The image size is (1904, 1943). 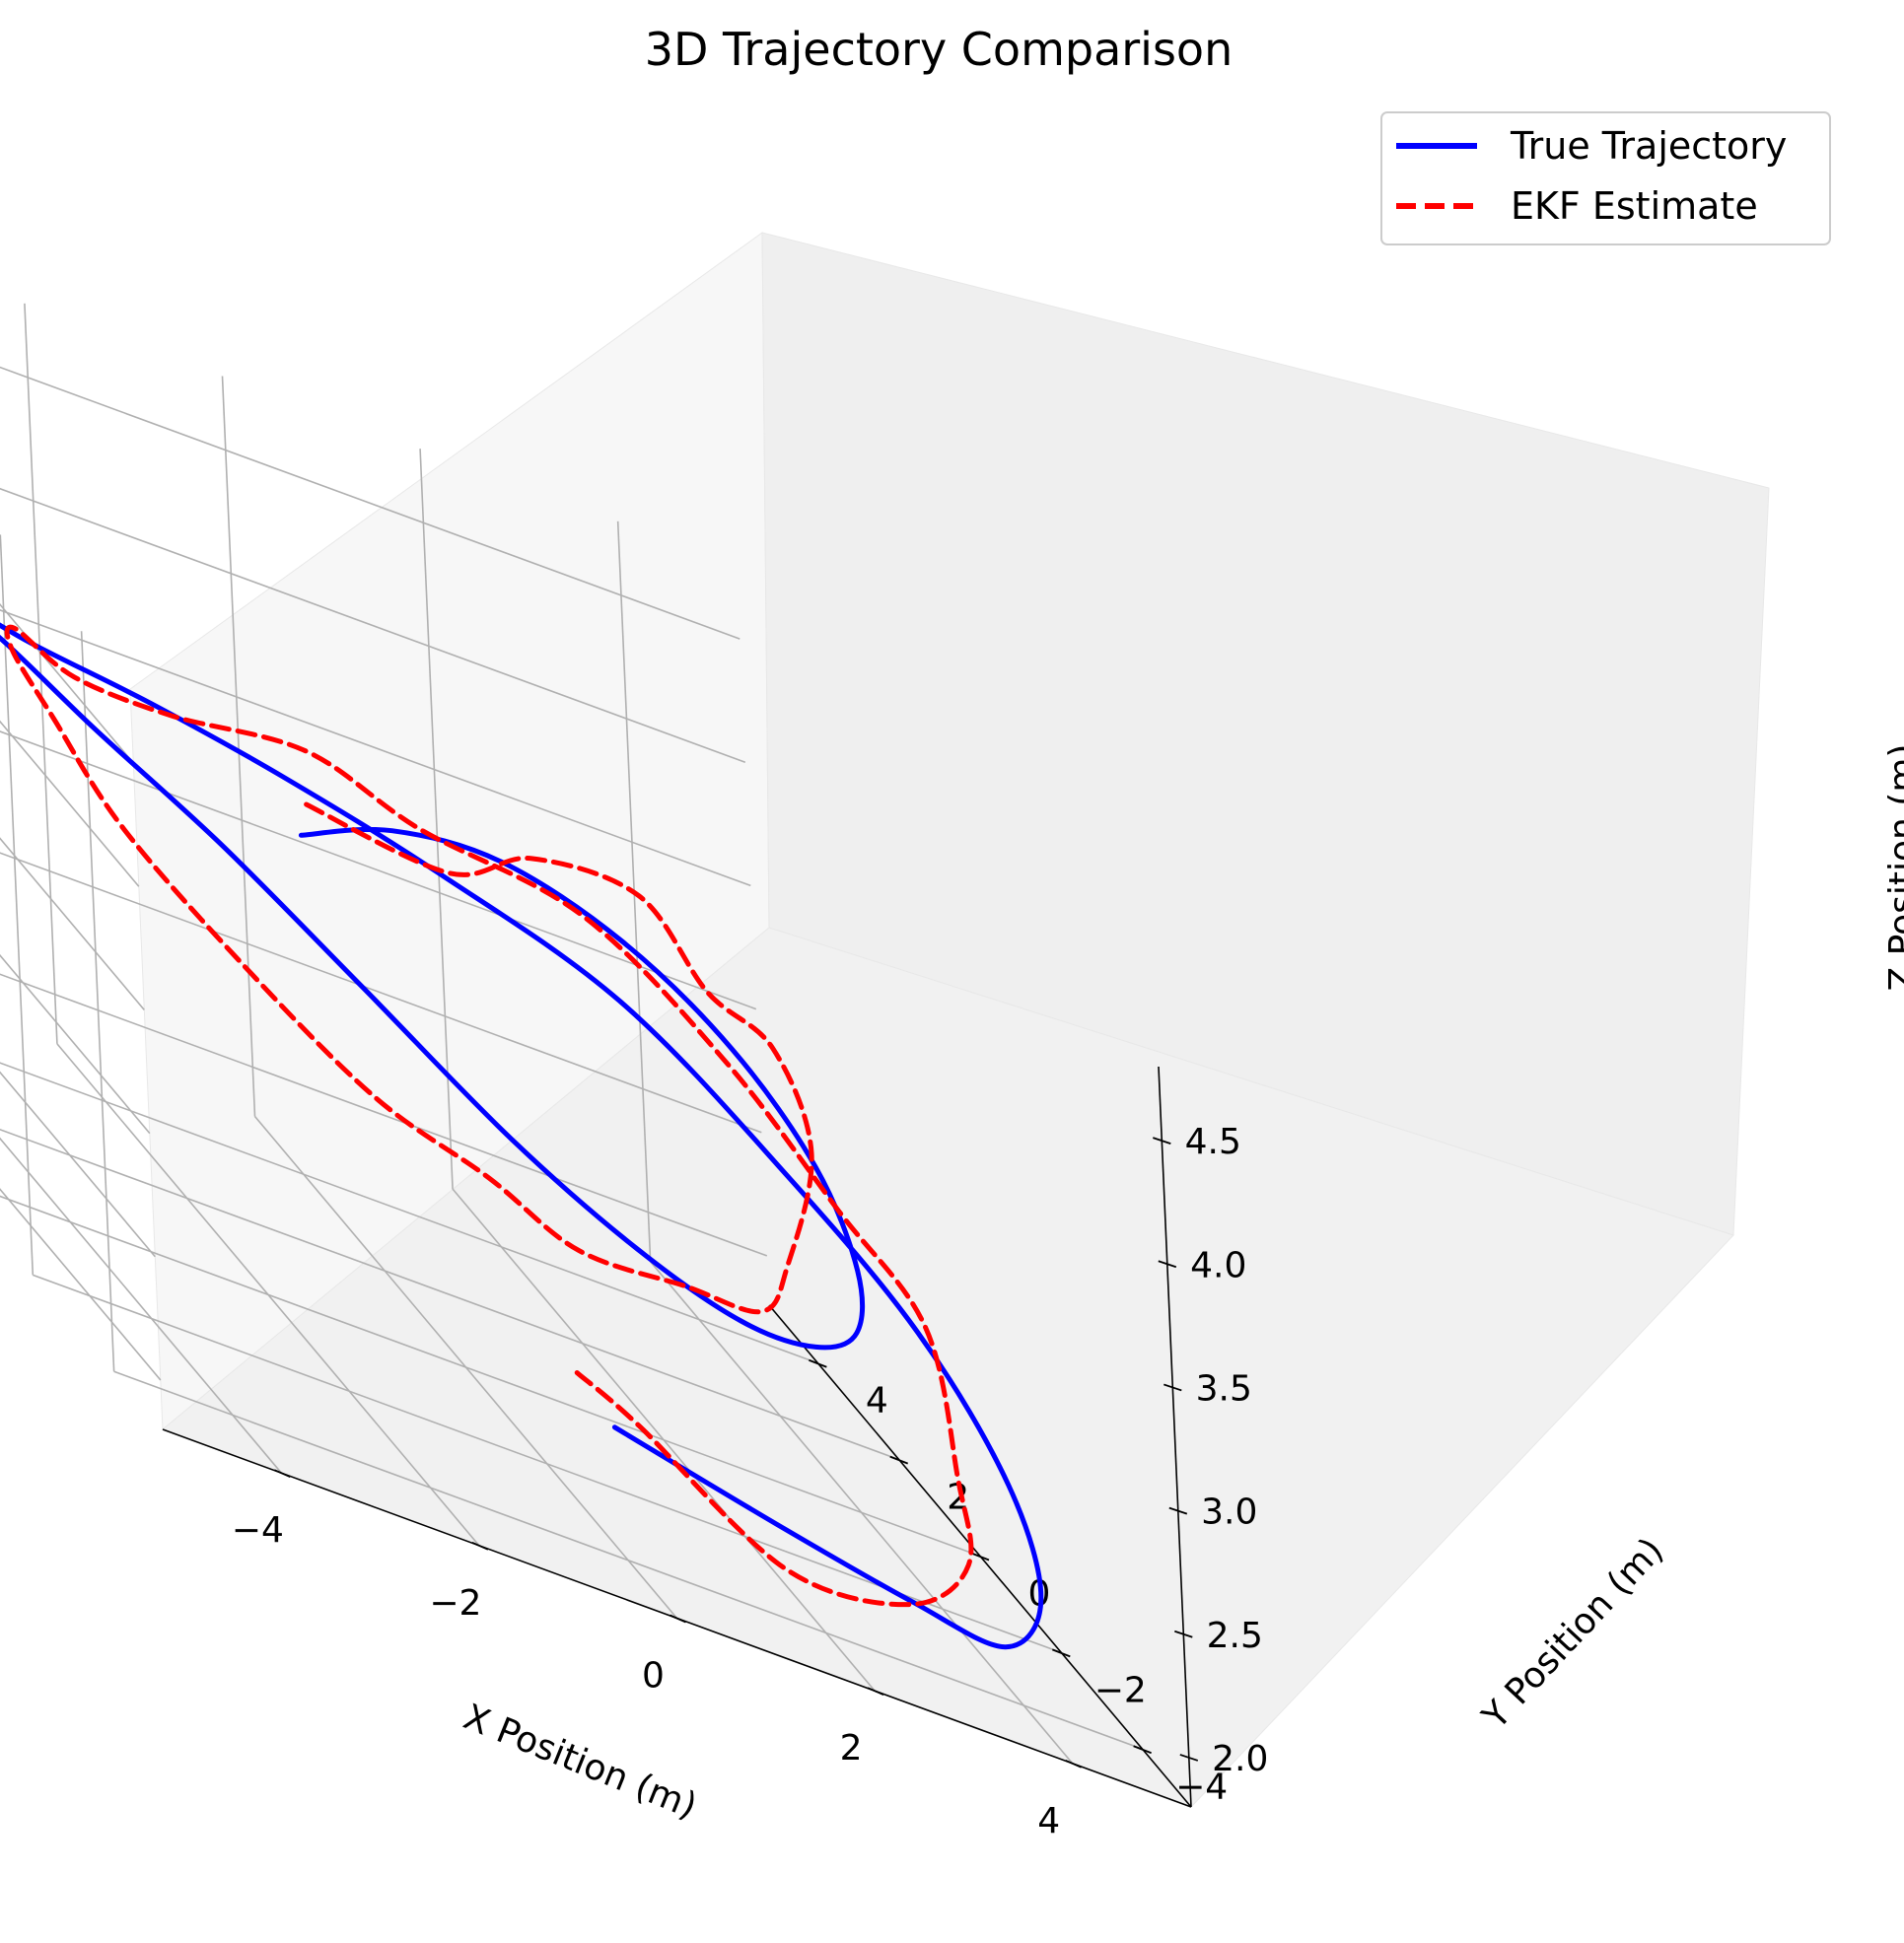 What do you see at coordinates (980, 1556) in the screenshot?
I see `y-axis-line` at bounding box center [980, 1556].